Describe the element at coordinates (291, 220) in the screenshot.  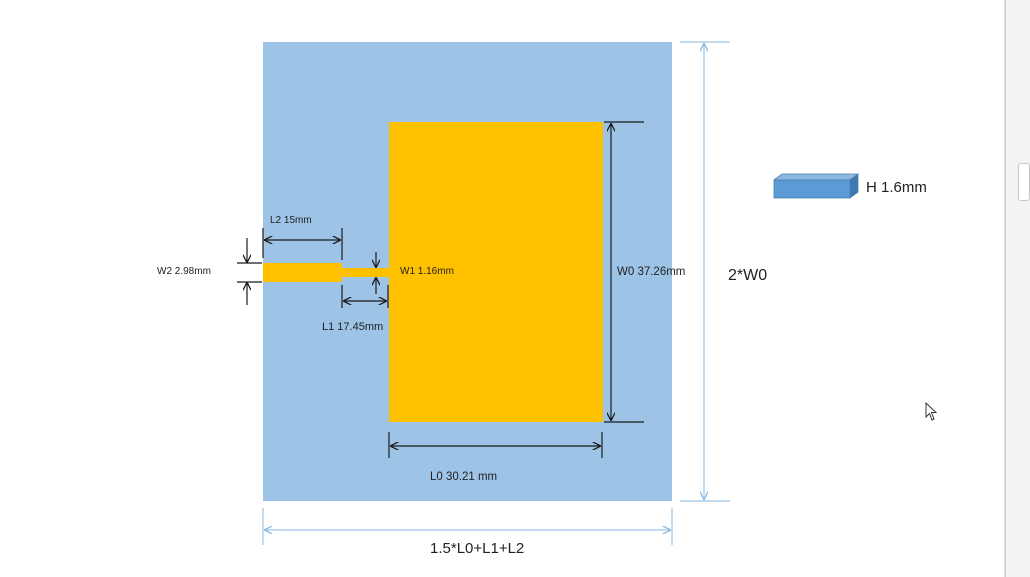
I see `label-l2: L2 15mm` at that location.